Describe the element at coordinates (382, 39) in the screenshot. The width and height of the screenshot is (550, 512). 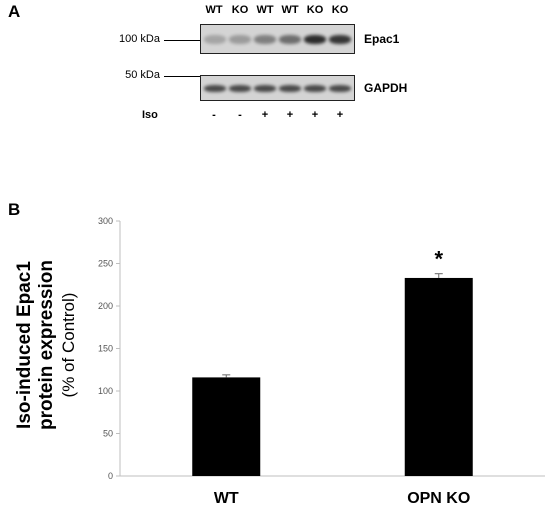
I see `epac1-label: Epac1` at that location.